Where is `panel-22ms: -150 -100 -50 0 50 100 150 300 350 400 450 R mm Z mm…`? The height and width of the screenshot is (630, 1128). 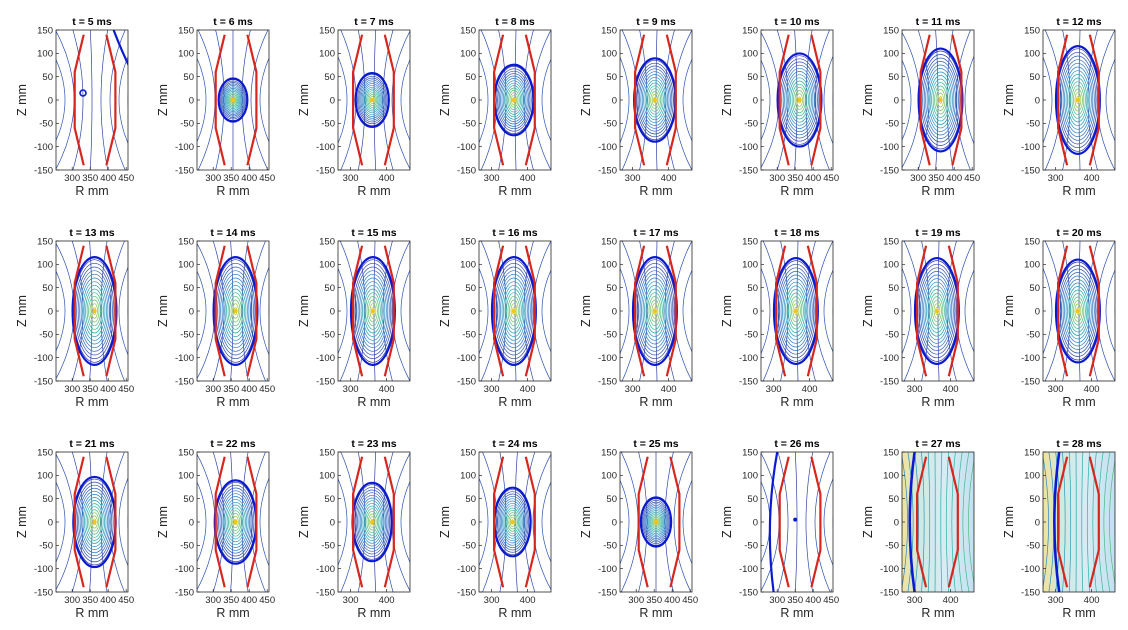
panel-22ms: -150 -100 -50 0 50 100 150 300 350 400 450 R mm Z mm… is located at coordinates (215, 529).